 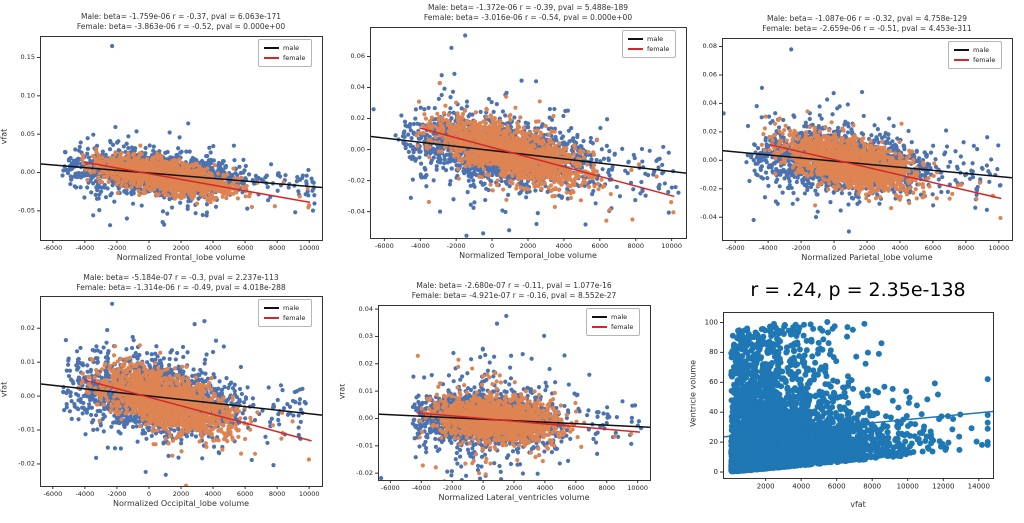 I want to click on x-axis-label: Normalized Frontal_lobe volume, so click(x=181, y=257).